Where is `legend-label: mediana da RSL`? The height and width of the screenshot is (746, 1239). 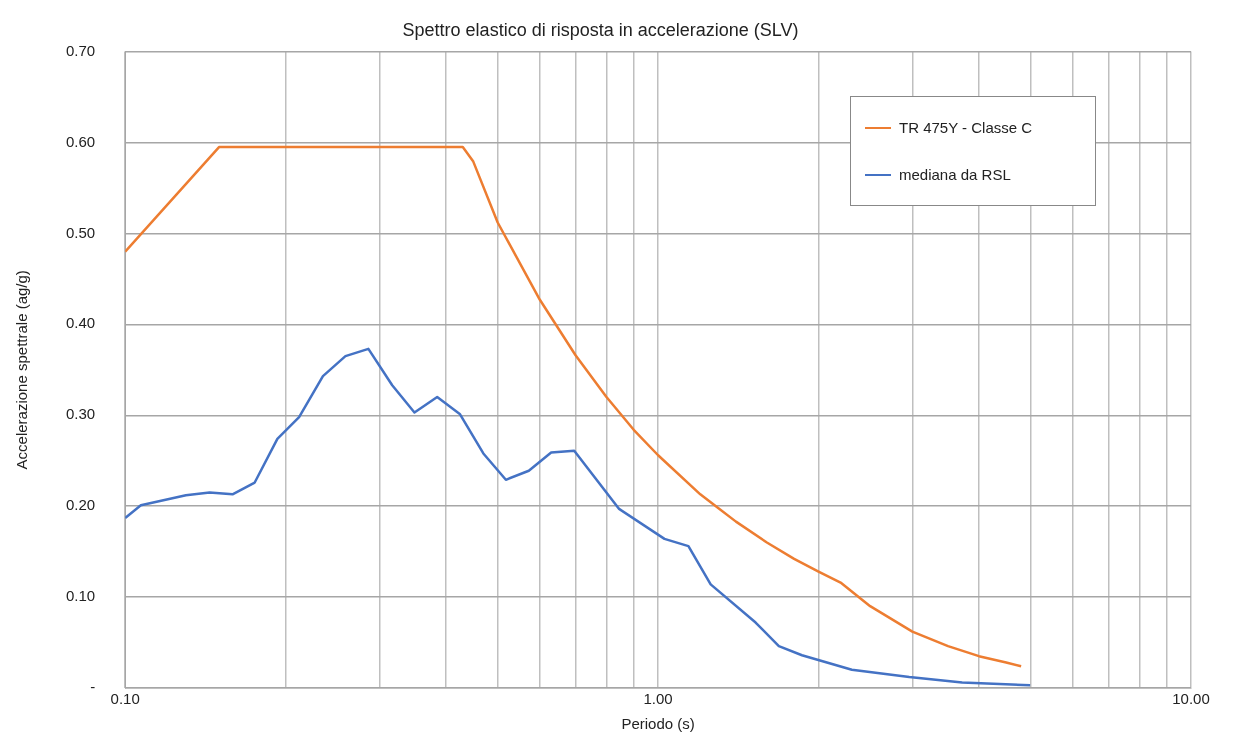 legend-label: mediana da RSL is located at coordinates (955, 174).